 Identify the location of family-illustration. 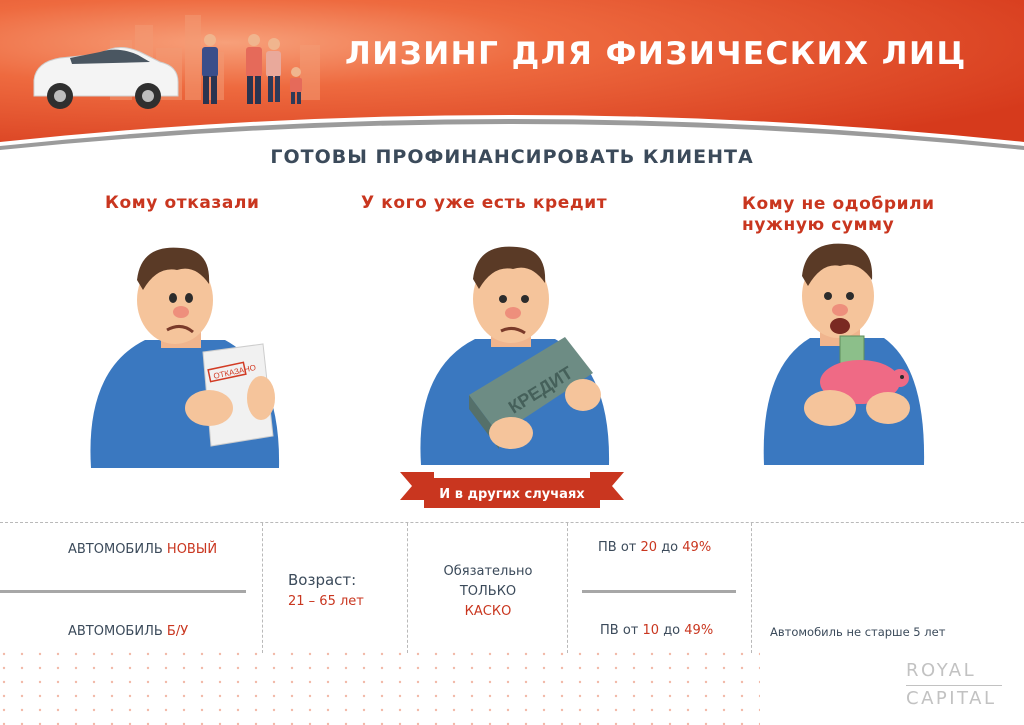
(252, 69).